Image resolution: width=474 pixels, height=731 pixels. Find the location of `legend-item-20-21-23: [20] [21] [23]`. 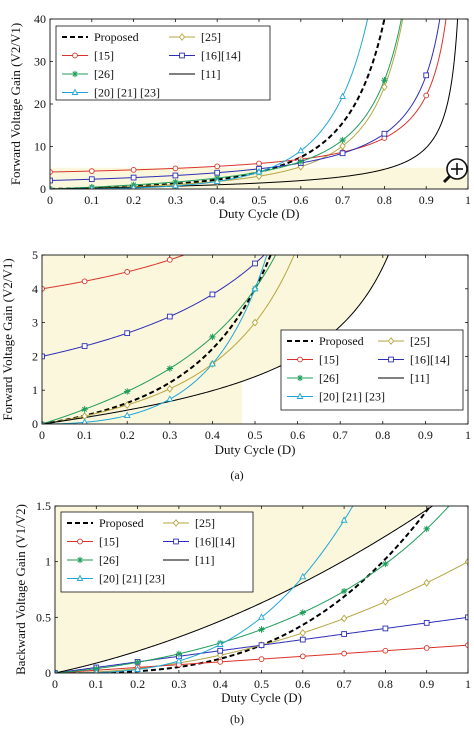

legend-item-20-21-23: [20] [21] [23] is located at coordinates (111, 93).